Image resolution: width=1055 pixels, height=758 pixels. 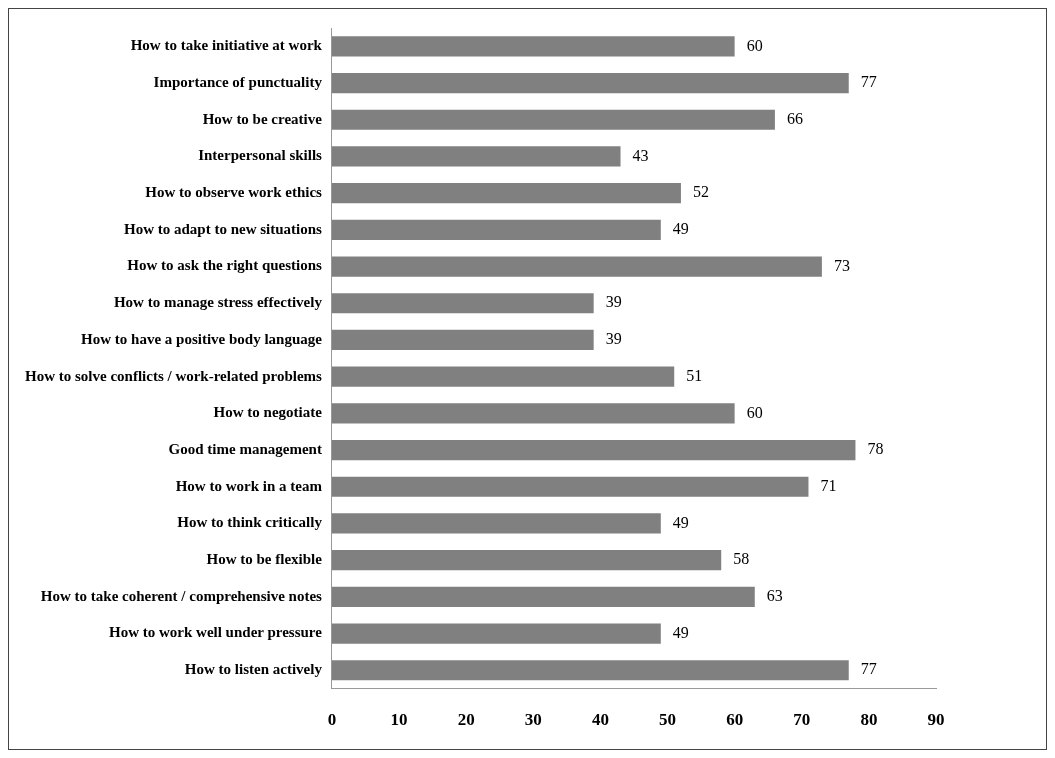 What do you see at coordinates (875, 449) in the screenshot?
I see `data-label: 78` at bounding box center [875, 449].